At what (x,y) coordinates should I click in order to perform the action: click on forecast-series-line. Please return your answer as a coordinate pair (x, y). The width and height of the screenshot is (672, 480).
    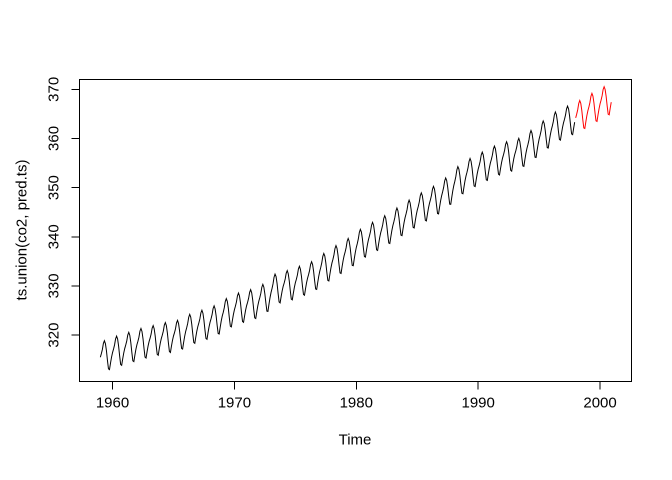
    Looking at the image, I should click on (593, 107).